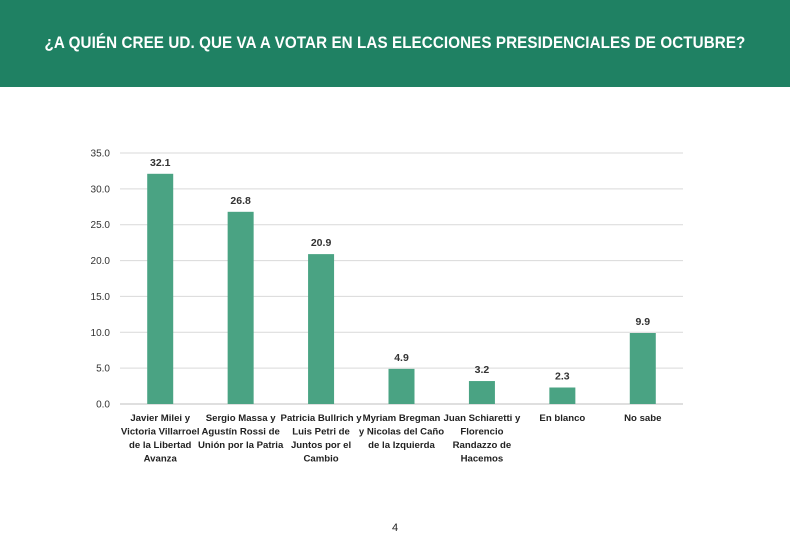 Image resolution: width=790 pixels, height=559 pixels. What do you see at coordinates (103, 405) in the screenshot?
I see `y-tick-label: 0.0` at bounding box center [103, 405].